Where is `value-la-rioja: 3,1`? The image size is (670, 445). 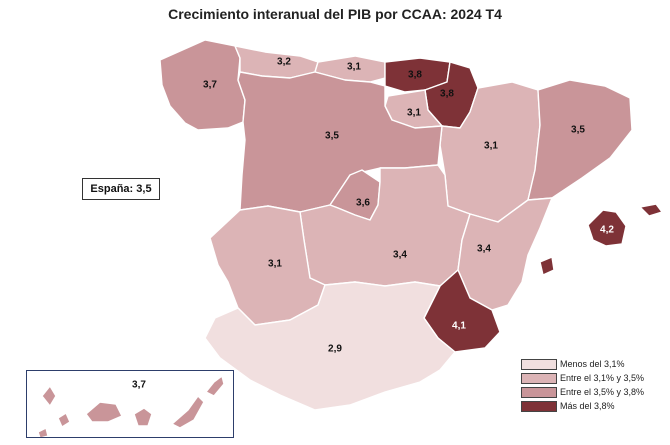 value-la-rioja: 3,1 is located at coordinates (414, 113).